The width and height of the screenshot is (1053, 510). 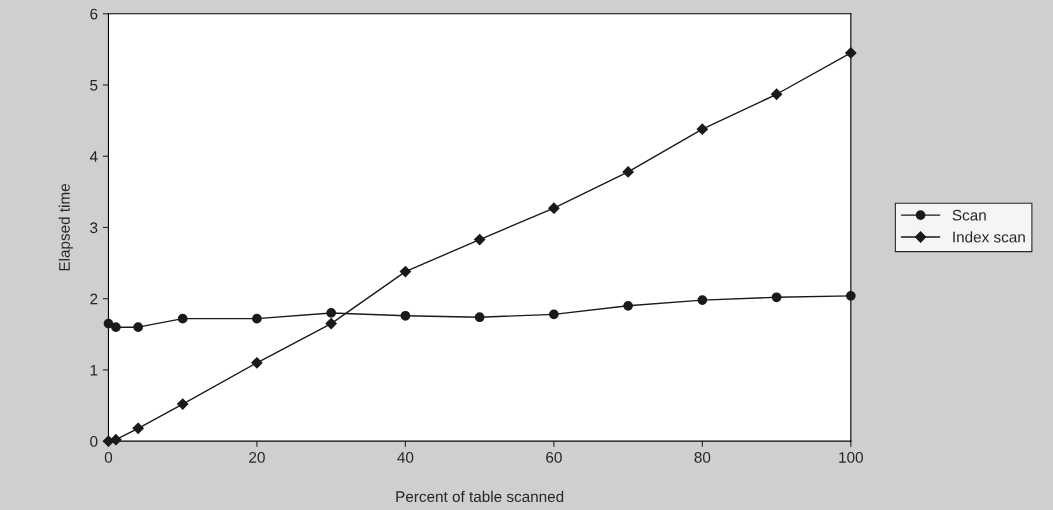 What do you see at coordinates (93, 156) in the screenshot?
I see `y-tick-label: 4` at bounding box center [93, 156].